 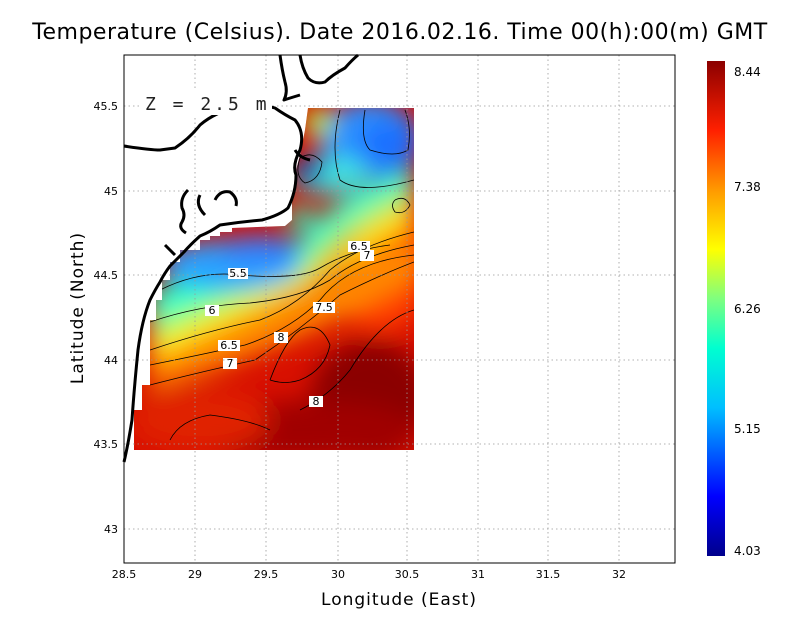 I want to click on contour-label-5-5: 5.5, so click(x=238, y=273).